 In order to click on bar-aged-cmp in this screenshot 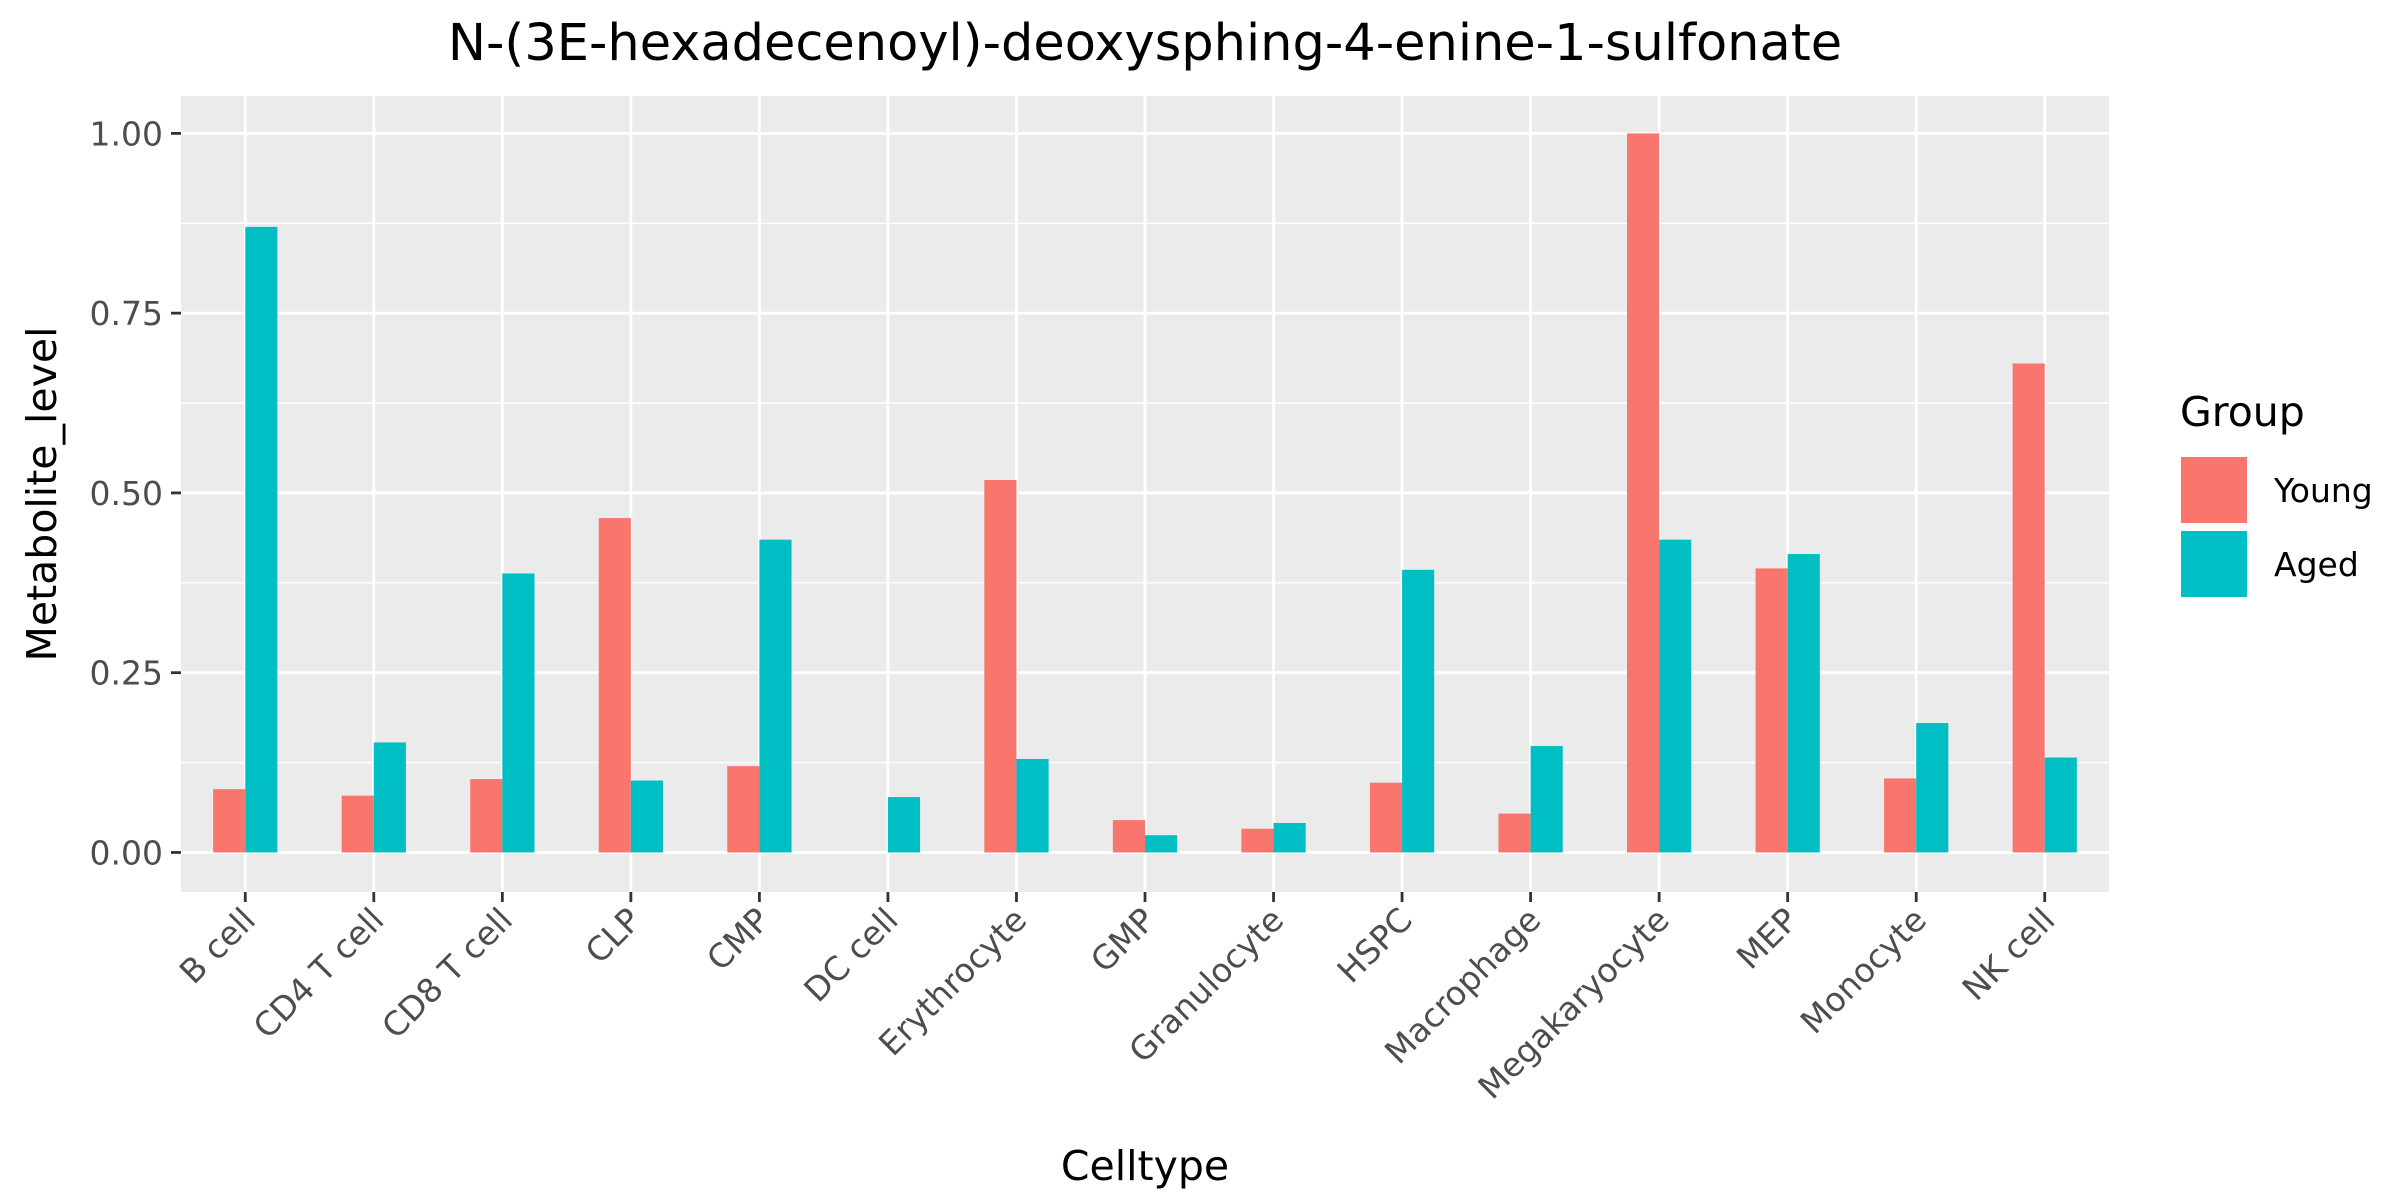, I will do `click(775, 696)`.